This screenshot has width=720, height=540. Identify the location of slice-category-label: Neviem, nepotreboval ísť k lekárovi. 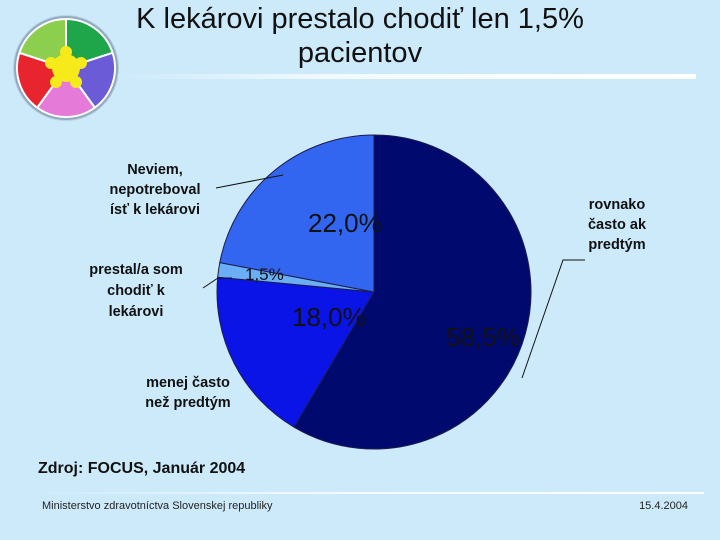
(154, 190).